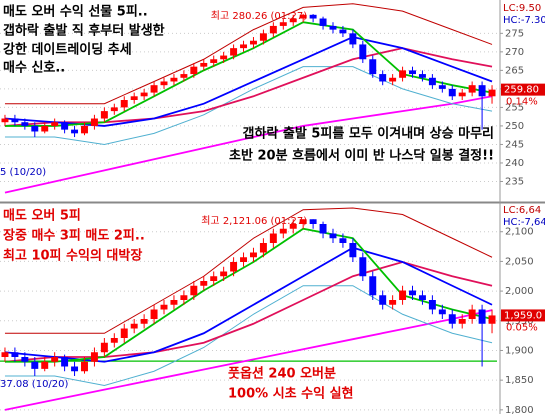 The width and height of the screenshot is (545, 414). Describe the element at coordinates (514, 52) in the screenshot. I see `y-tick-label: 270` at that location.